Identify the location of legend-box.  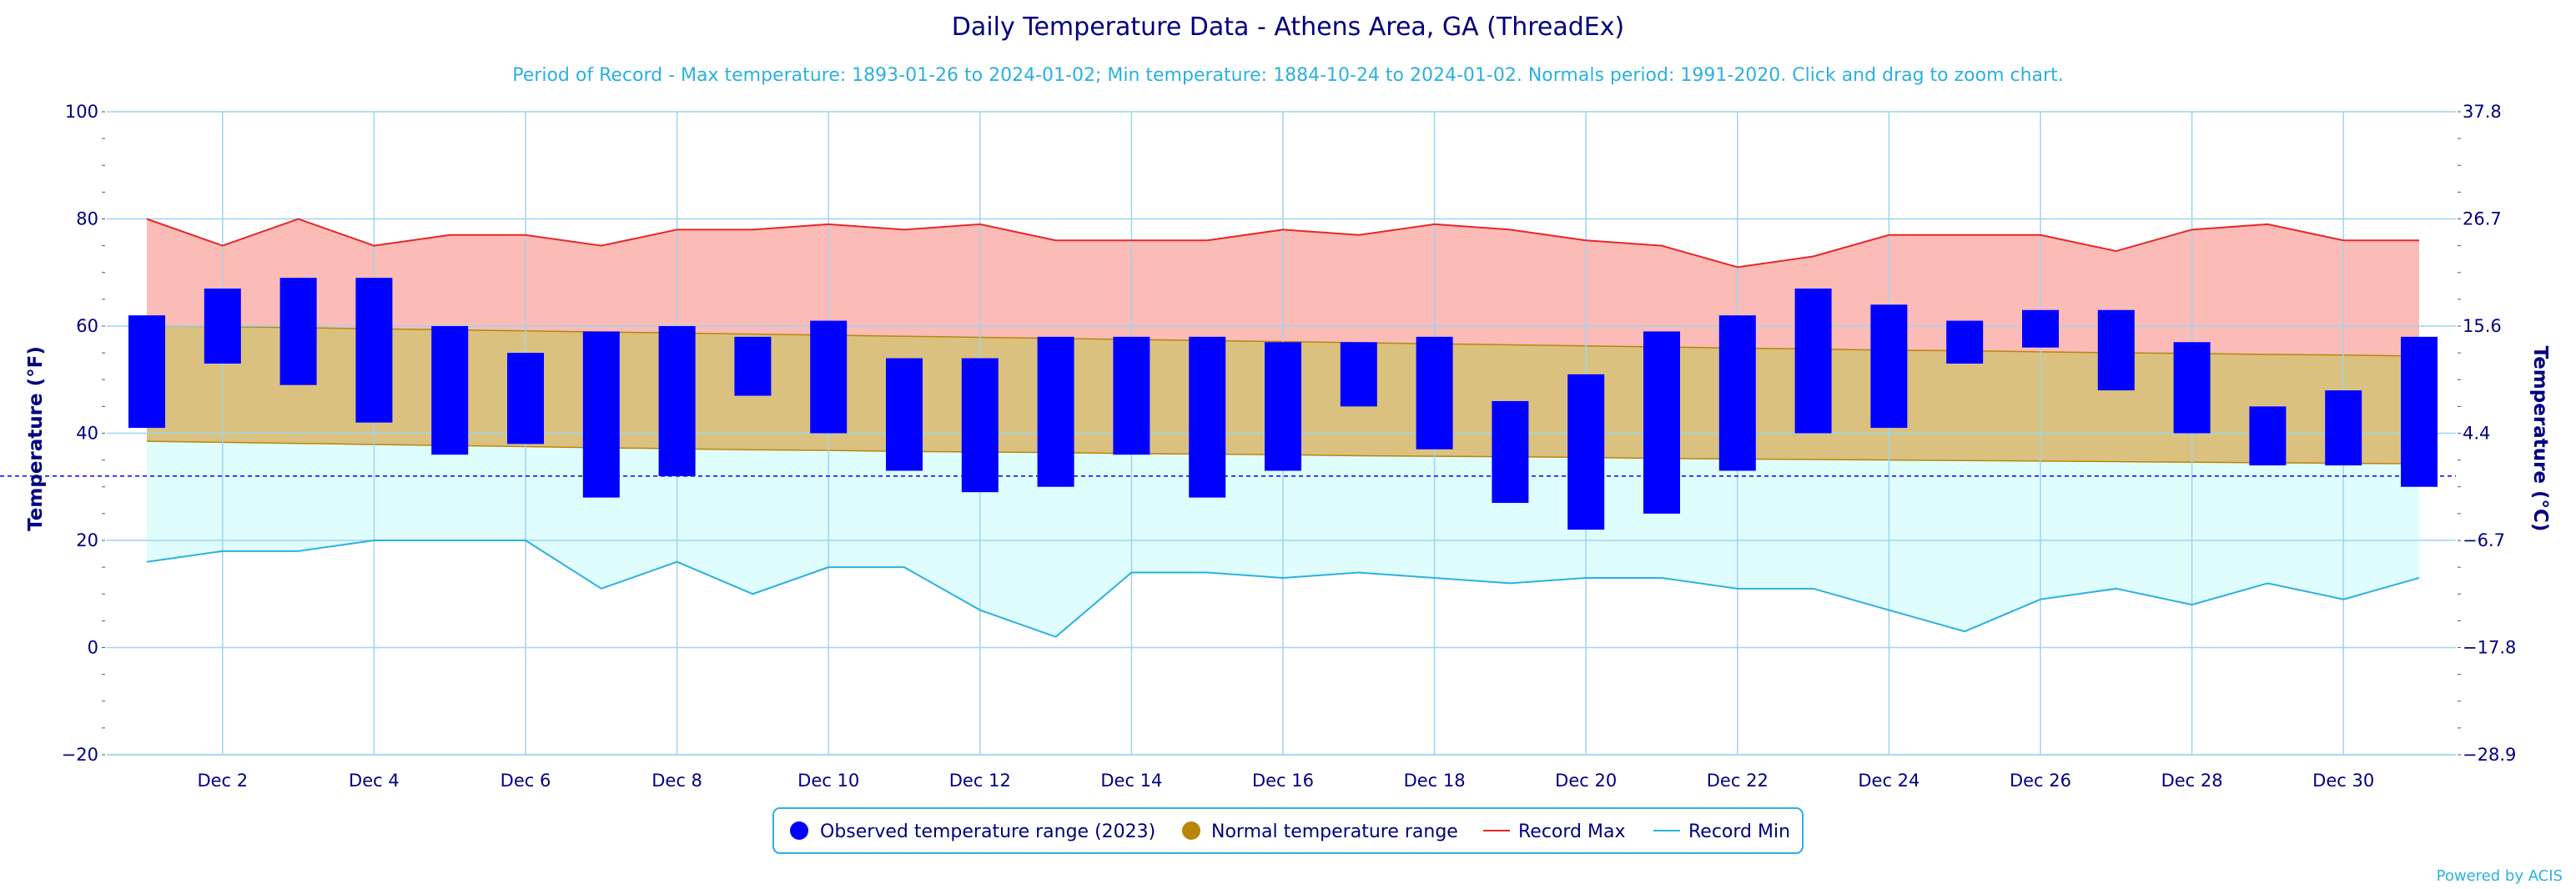
(1288, 830).